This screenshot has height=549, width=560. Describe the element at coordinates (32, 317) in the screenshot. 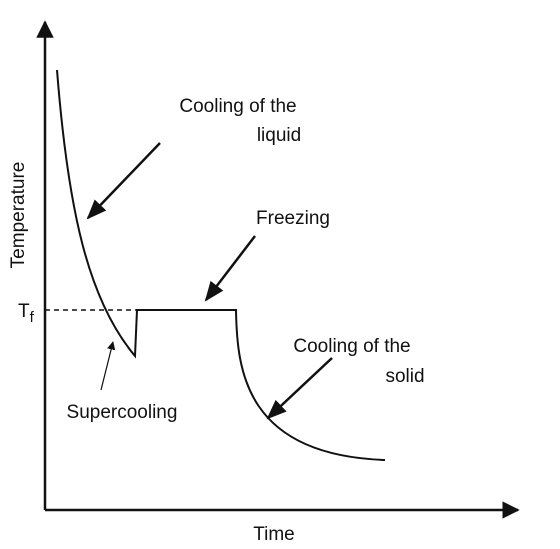

I see `tf-sub: f` at that location.